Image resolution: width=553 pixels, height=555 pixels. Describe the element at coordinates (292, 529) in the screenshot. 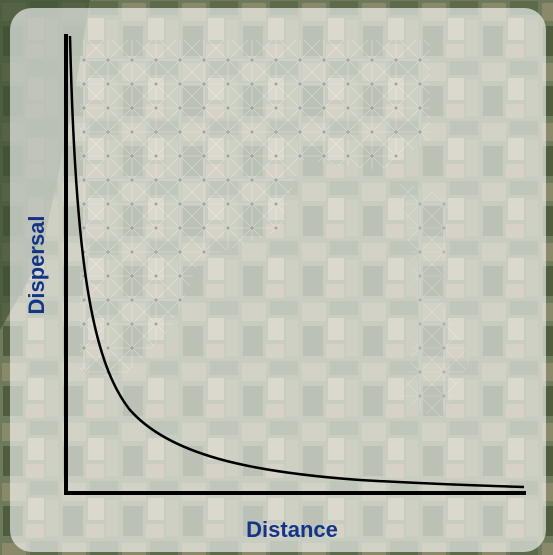

I see `x-axis-label: Distance` at that location.